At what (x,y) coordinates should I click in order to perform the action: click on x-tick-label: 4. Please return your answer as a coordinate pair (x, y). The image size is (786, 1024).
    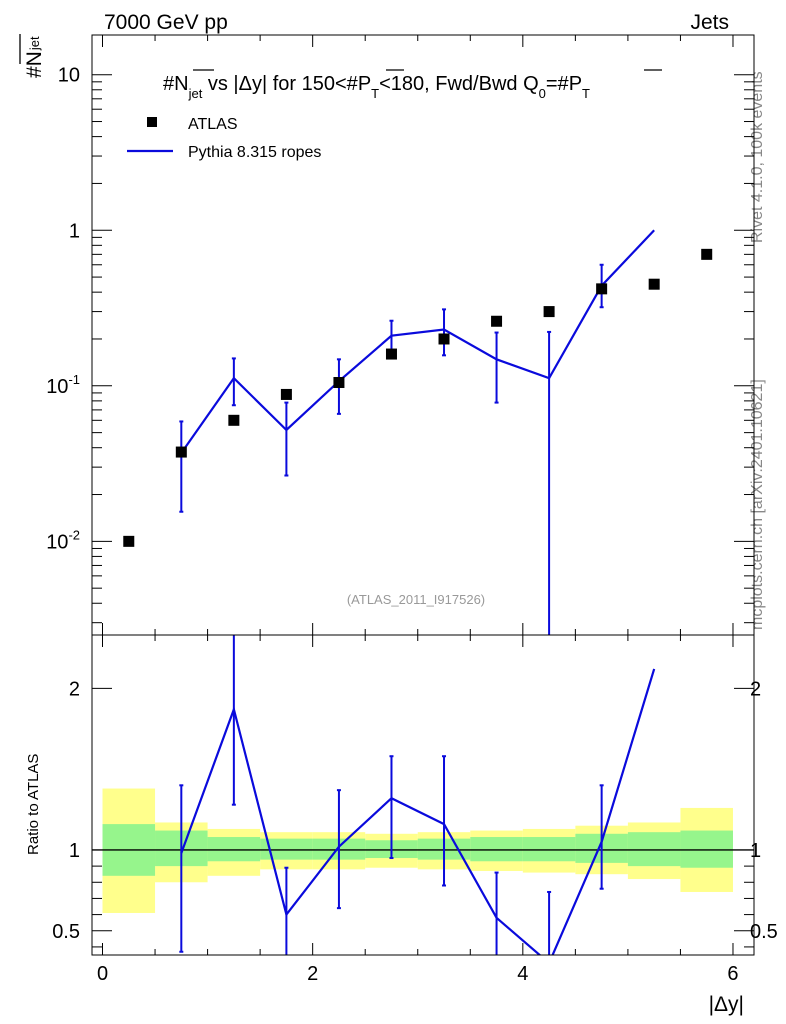
    Looking at the image, I should click on (522, 974).